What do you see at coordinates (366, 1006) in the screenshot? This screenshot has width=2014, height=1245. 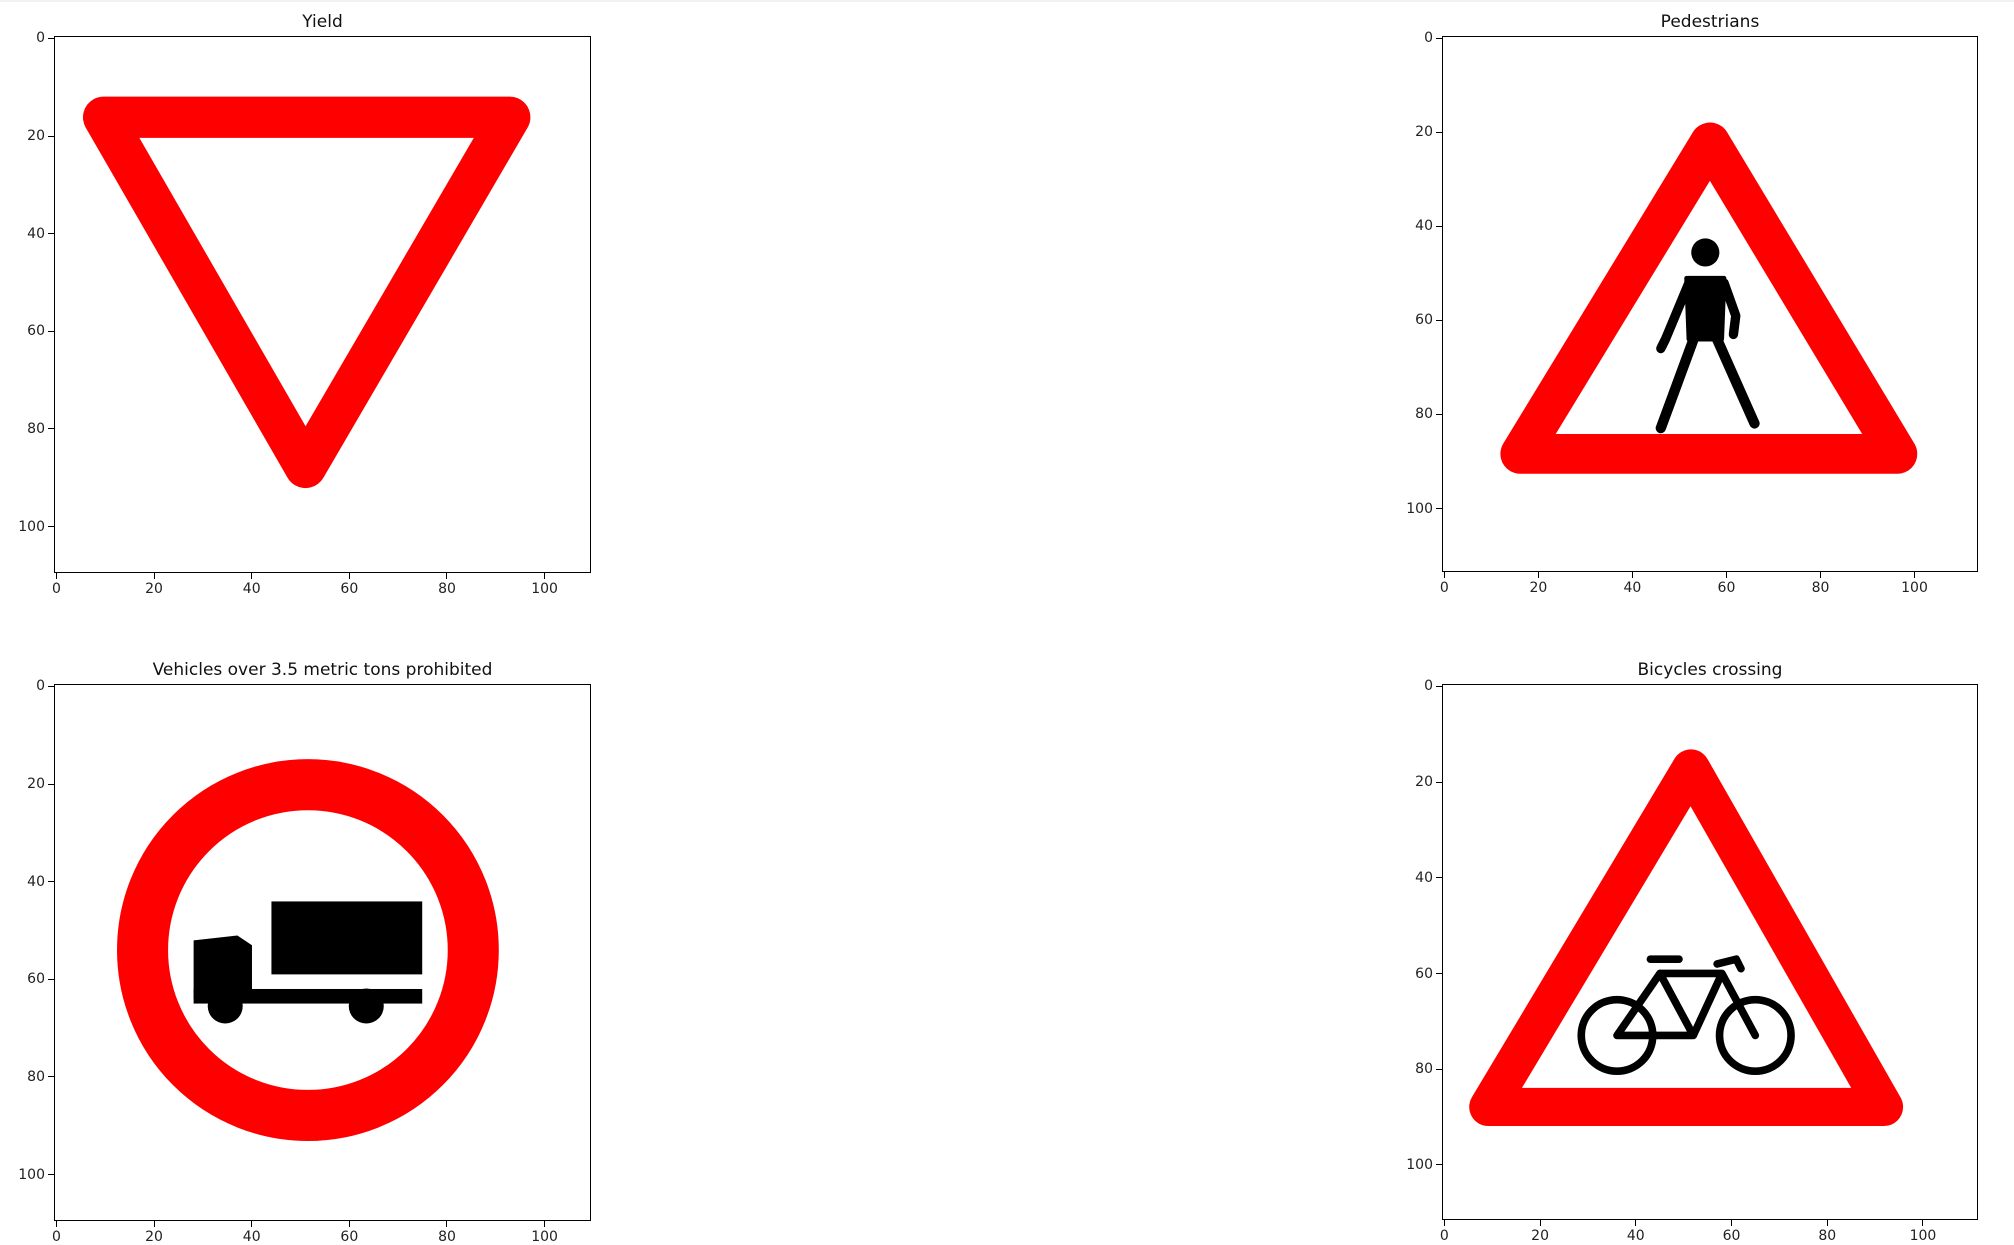 I see `rear-wheel` at bounding box center [366, 1006].